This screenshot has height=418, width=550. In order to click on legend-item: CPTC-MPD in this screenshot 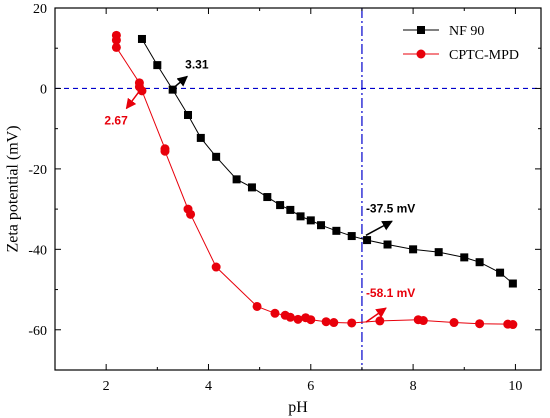, I will do `click(461, 55)`.